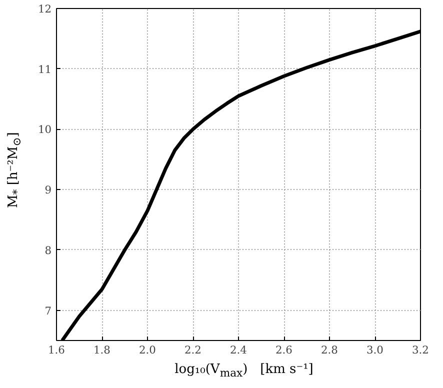  What do you see at coordinates (102, 350) in the screenshot?
I see `x-tick-label: 1.8` at bounding box center [102, 350].